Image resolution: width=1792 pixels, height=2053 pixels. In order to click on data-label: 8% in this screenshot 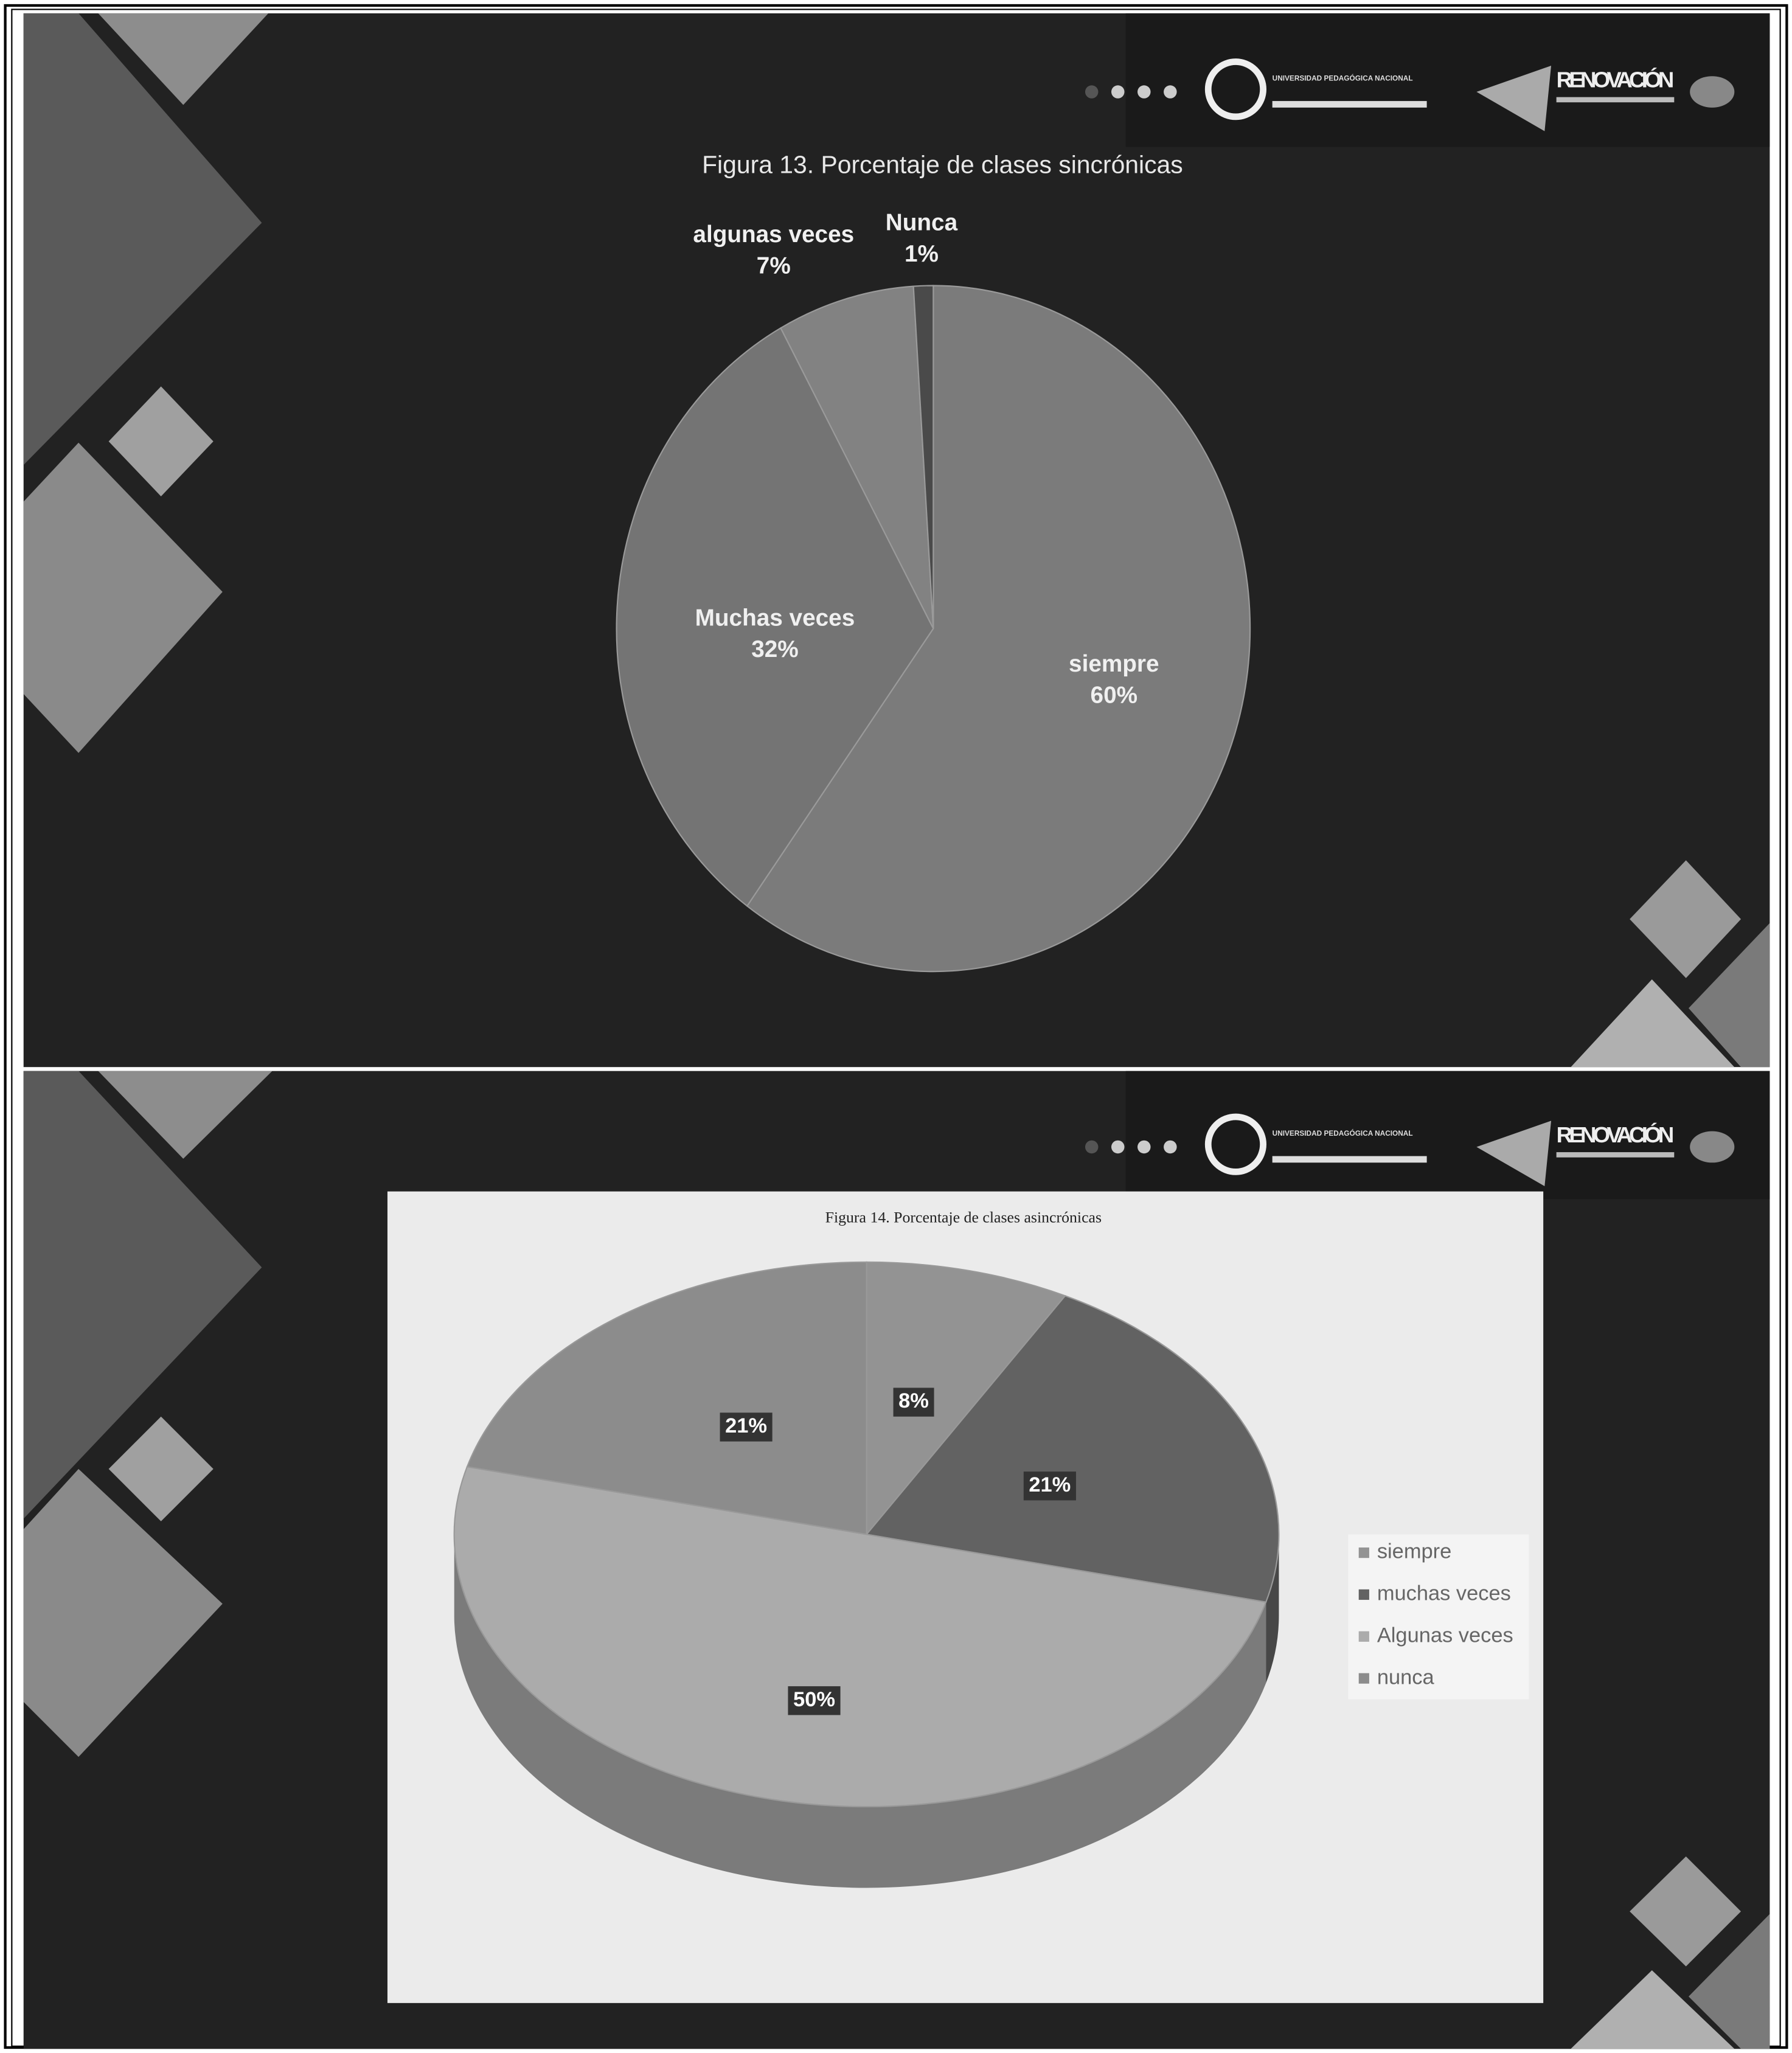, I will do `click(913, 1401)`.